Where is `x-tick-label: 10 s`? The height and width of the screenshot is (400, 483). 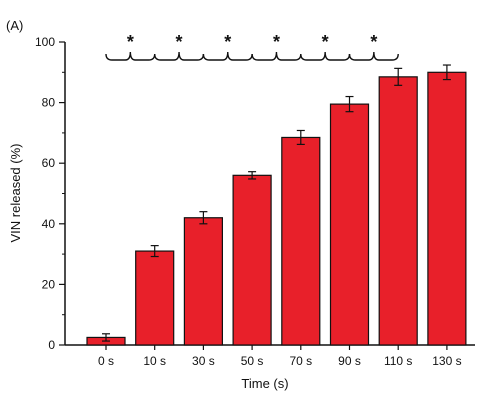 x-tick-label: 10 s is located at coordinates (154, 361).